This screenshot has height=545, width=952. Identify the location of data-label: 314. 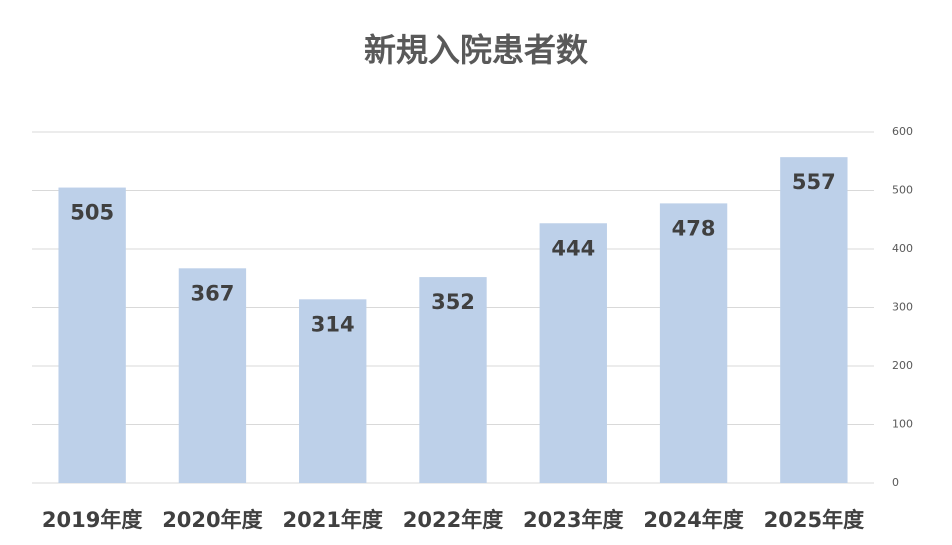
(333, 324).